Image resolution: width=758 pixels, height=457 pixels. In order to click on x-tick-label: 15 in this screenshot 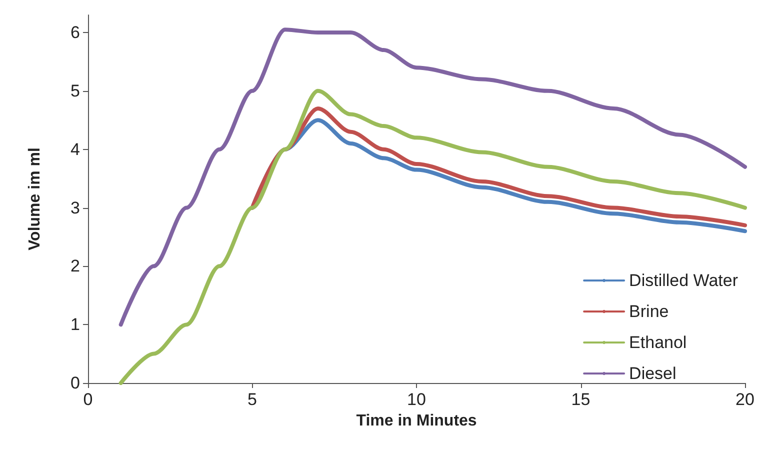, I will do `click(580, 399)`.